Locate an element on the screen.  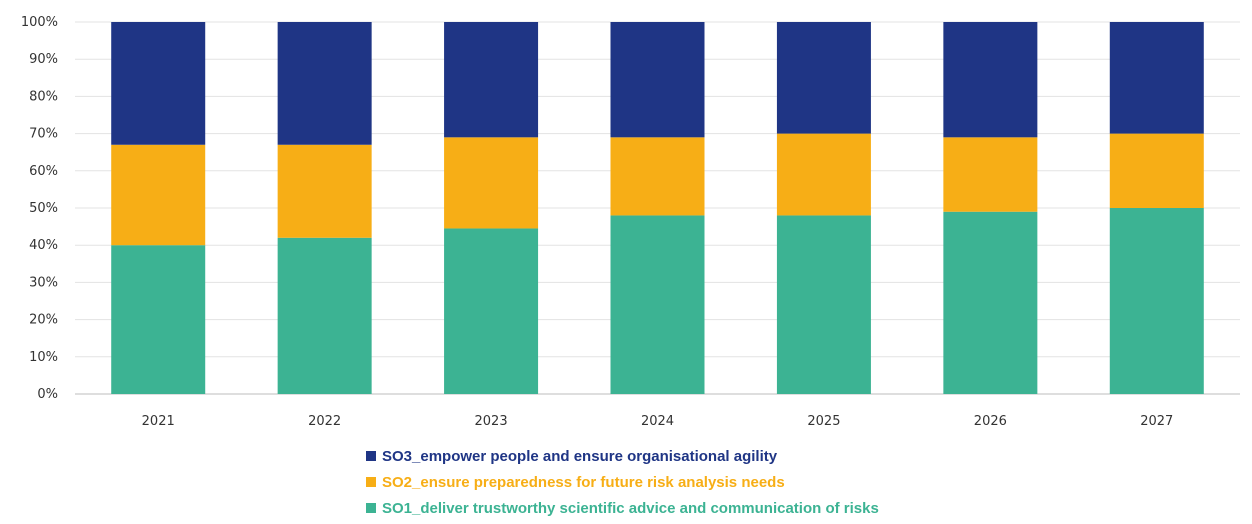
x-tick-label: 2025 is located at coordinates (823, 421).